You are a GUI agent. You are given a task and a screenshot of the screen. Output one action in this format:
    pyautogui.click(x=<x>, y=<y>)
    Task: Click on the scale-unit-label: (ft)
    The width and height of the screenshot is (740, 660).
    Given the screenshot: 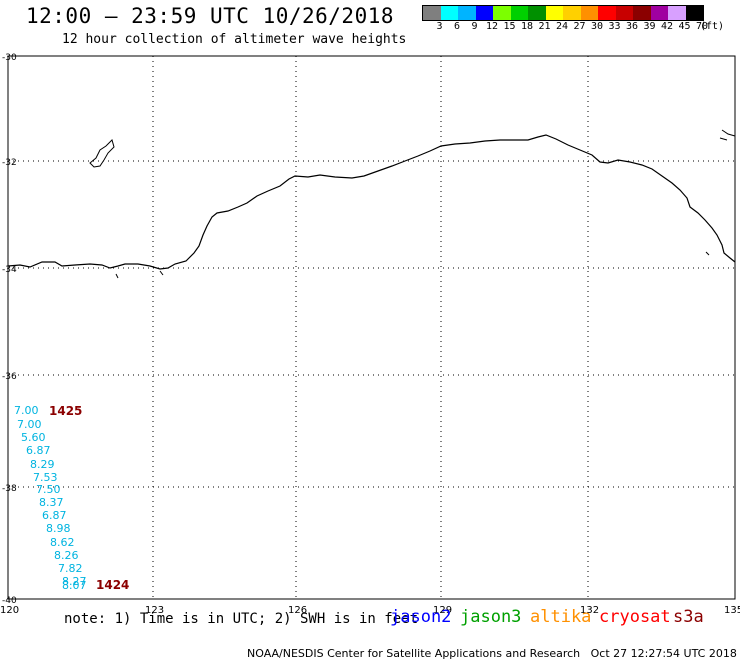 What is the action you would take?
    pyautogui.click(x=712, y=26)
    